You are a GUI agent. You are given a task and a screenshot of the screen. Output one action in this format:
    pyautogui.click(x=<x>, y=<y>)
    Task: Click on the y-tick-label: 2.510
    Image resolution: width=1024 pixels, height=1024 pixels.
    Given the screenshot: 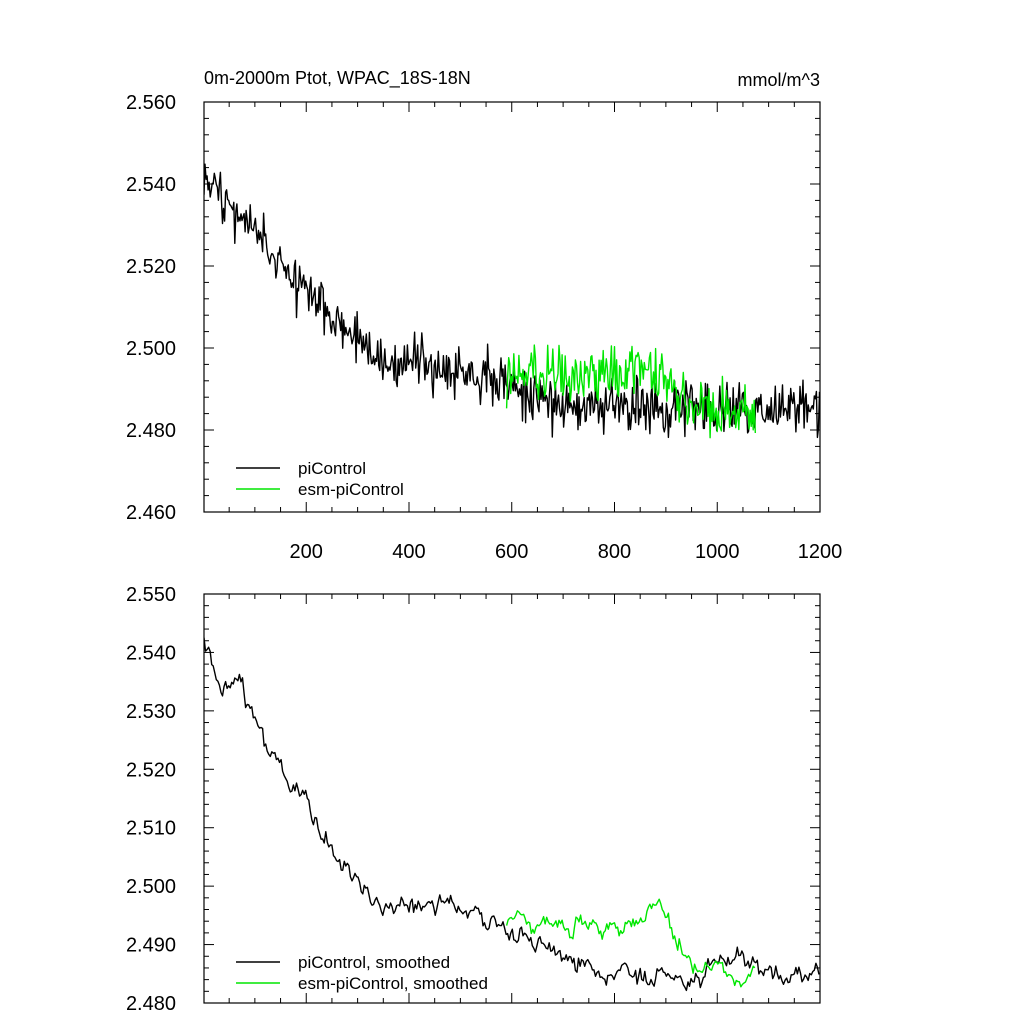 What is the action you would take?
    pyautogui.click(x=151, y=829)
    